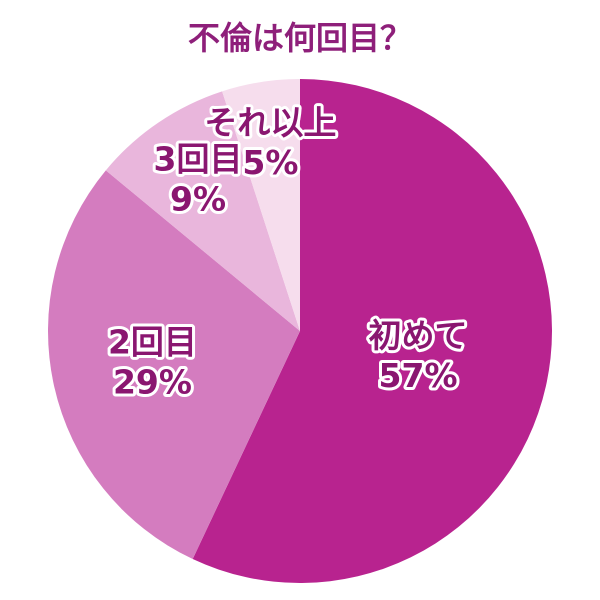 The image size is (600, 600). I want to click on chart-title: 不倫は何回目？, so click(300, 38).